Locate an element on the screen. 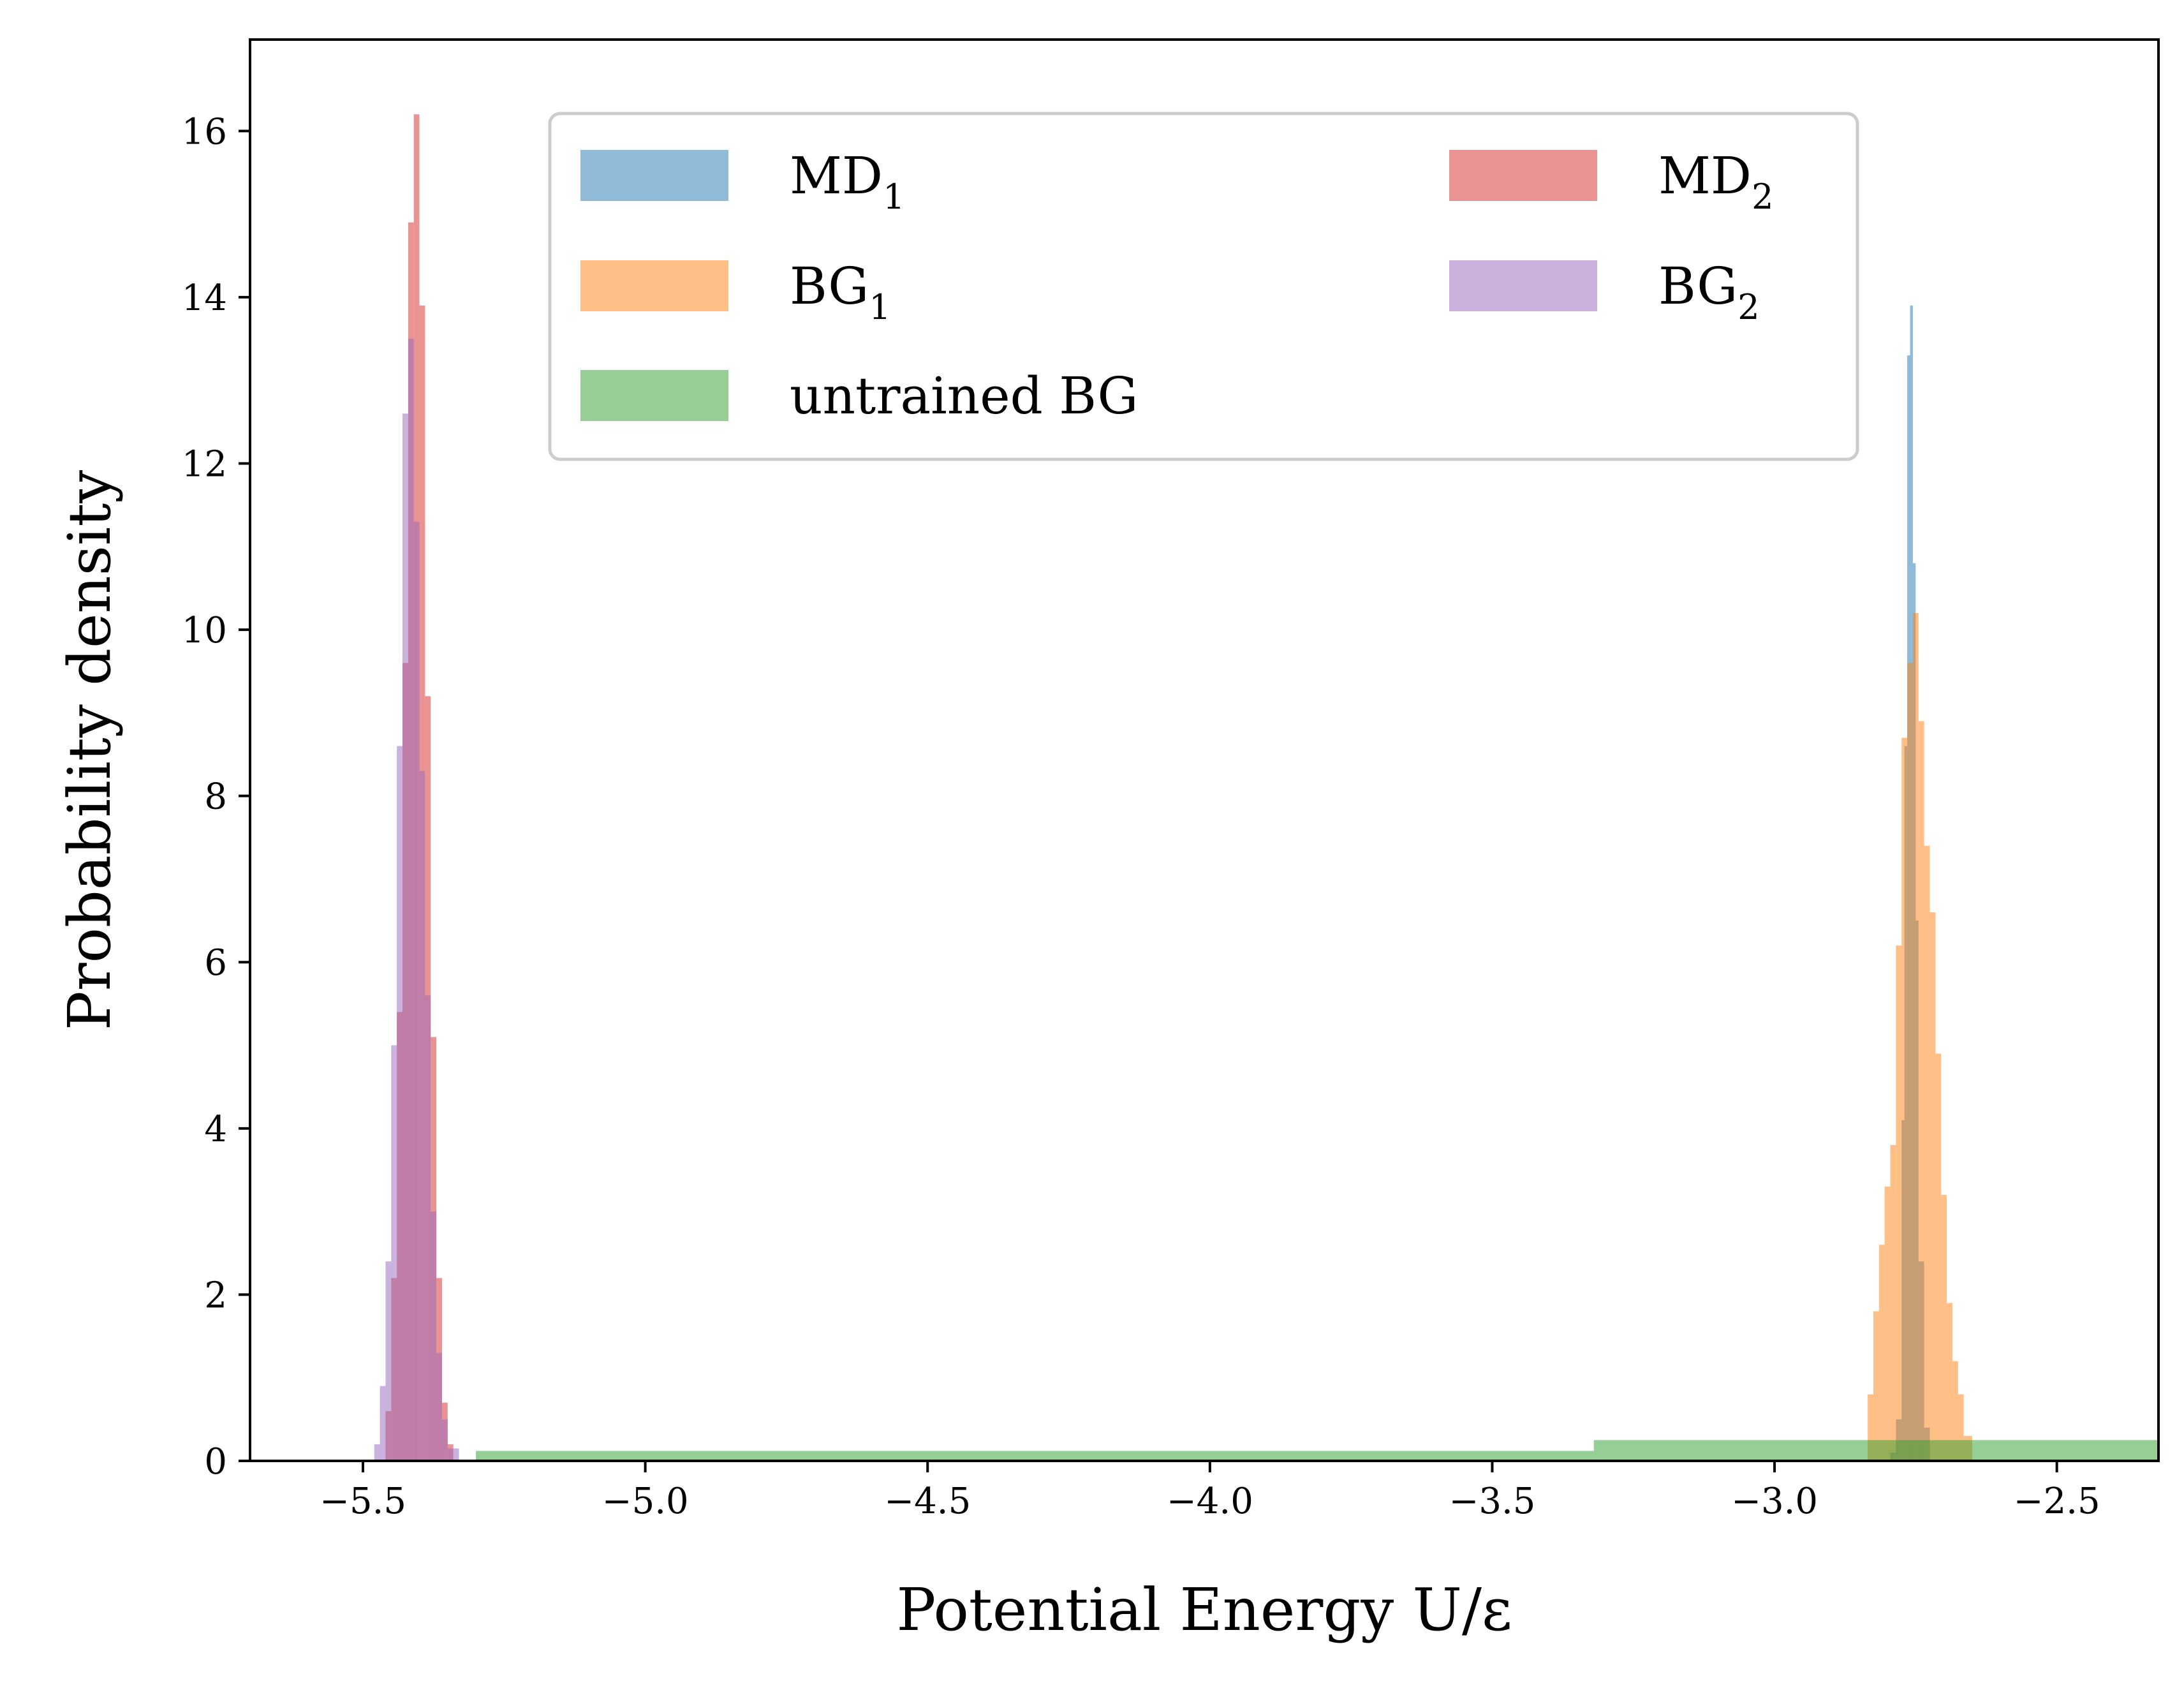 The image size is (2184, 1688). legend: MD1 BG1 untrained BG MD2 BG2 is located at coordinates (1203, 286).